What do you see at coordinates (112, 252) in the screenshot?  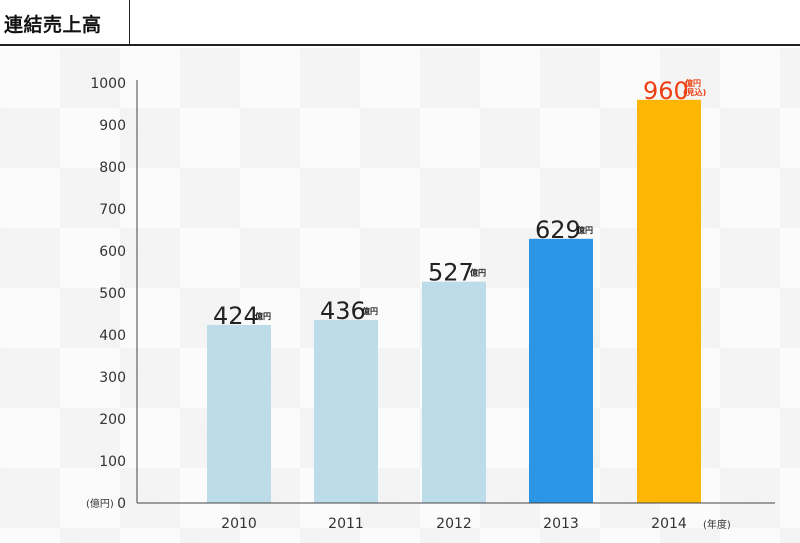 I see `y-tick-label: 600` at bounding box center [112, 252].